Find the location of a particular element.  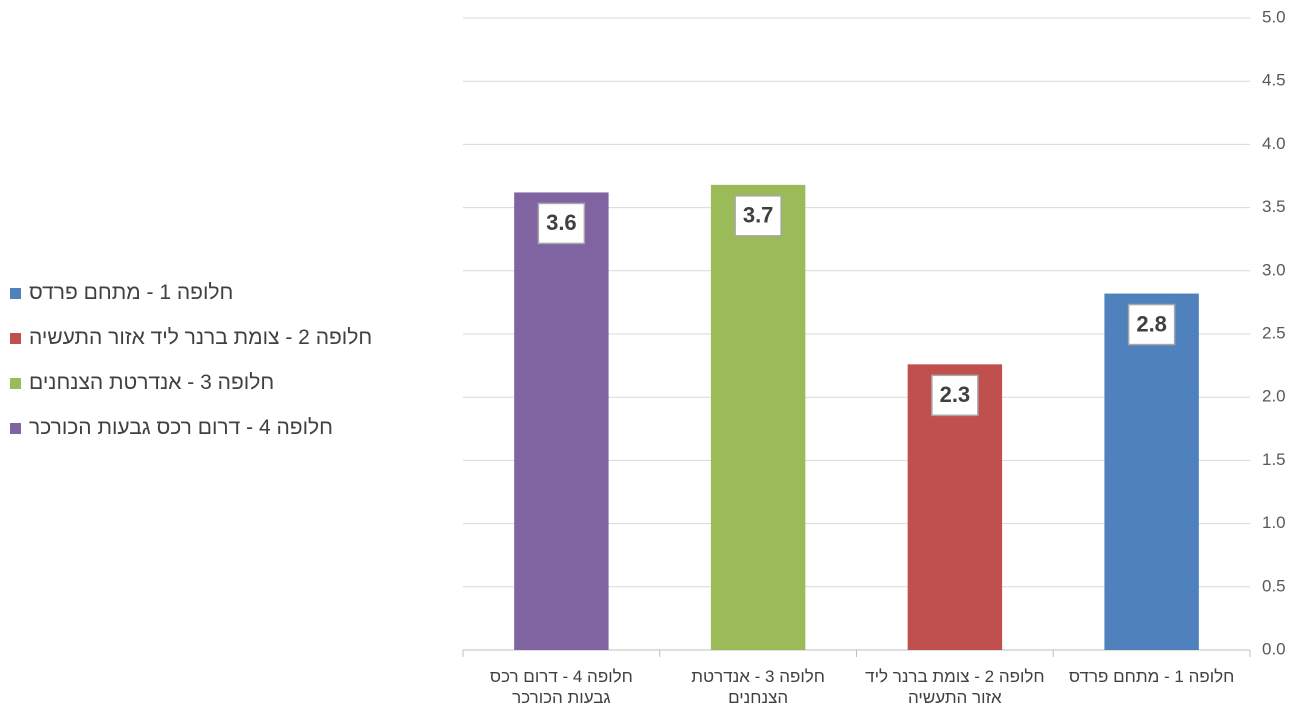

legend-item: חלופה 1 - מתחם פרדס is located at coordinates (121, 293).